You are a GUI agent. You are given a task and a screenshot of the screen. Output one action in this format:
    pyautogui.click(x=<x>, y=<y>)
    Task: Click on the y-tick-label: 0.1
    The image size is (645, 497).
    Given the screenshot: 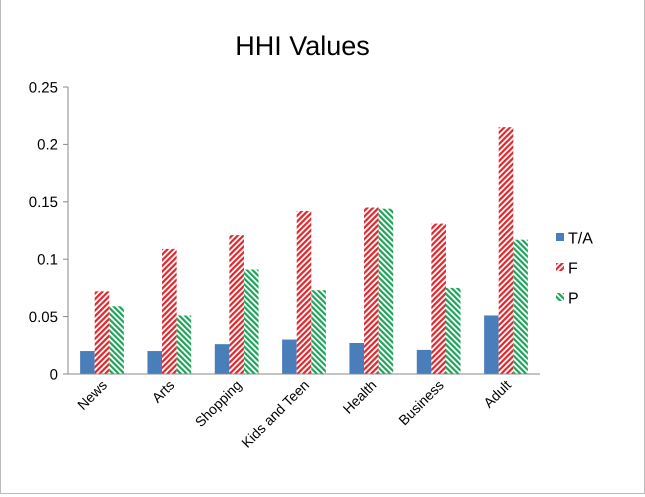 What is the action you would take?
    pyautogui.click(x=47, y=259)
    